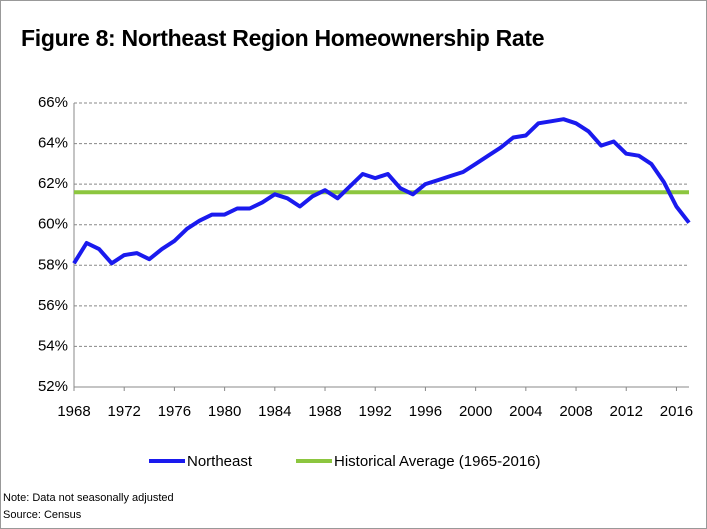  Describe the element at coordinates (53, 143) in the screenshot. I see `y-tick-label: 64%` at that location.